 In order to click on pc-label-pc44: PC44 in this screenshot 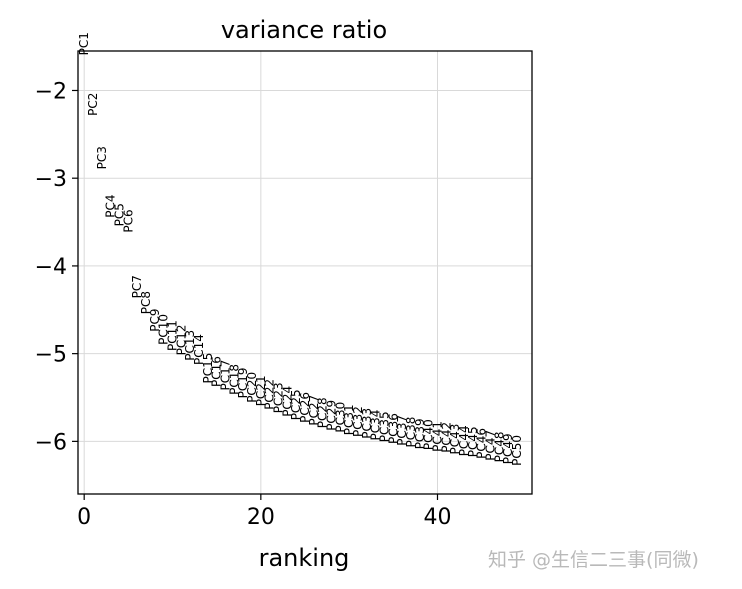, I will do `click(464, 440)`.